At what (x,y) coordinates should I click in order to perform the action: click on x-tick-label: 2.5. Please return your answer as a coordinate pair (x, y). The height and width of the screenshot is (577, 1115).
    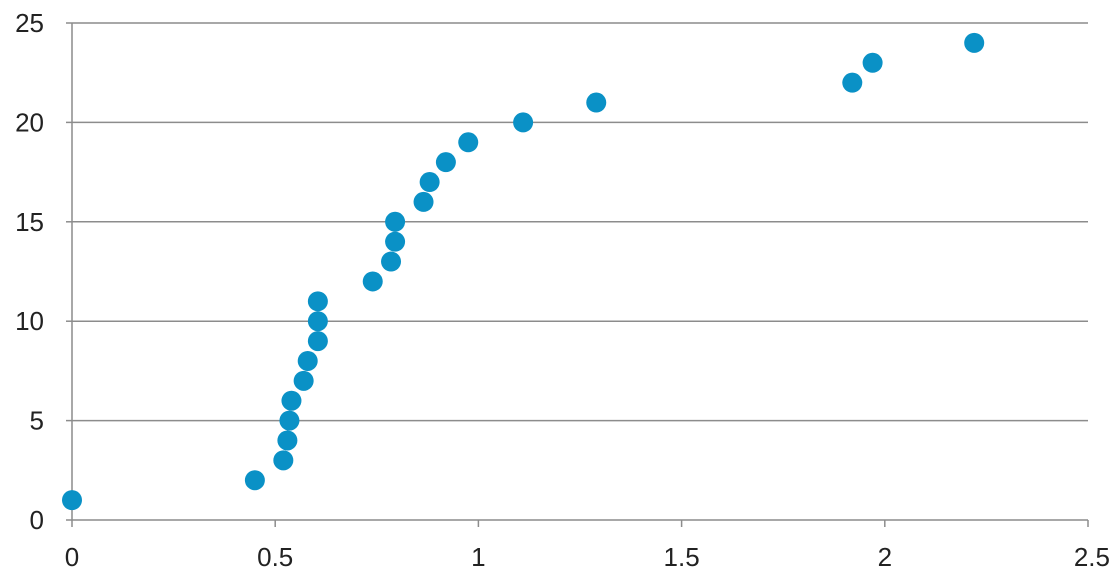
    Looking at the image, I should click on (1092, 557).